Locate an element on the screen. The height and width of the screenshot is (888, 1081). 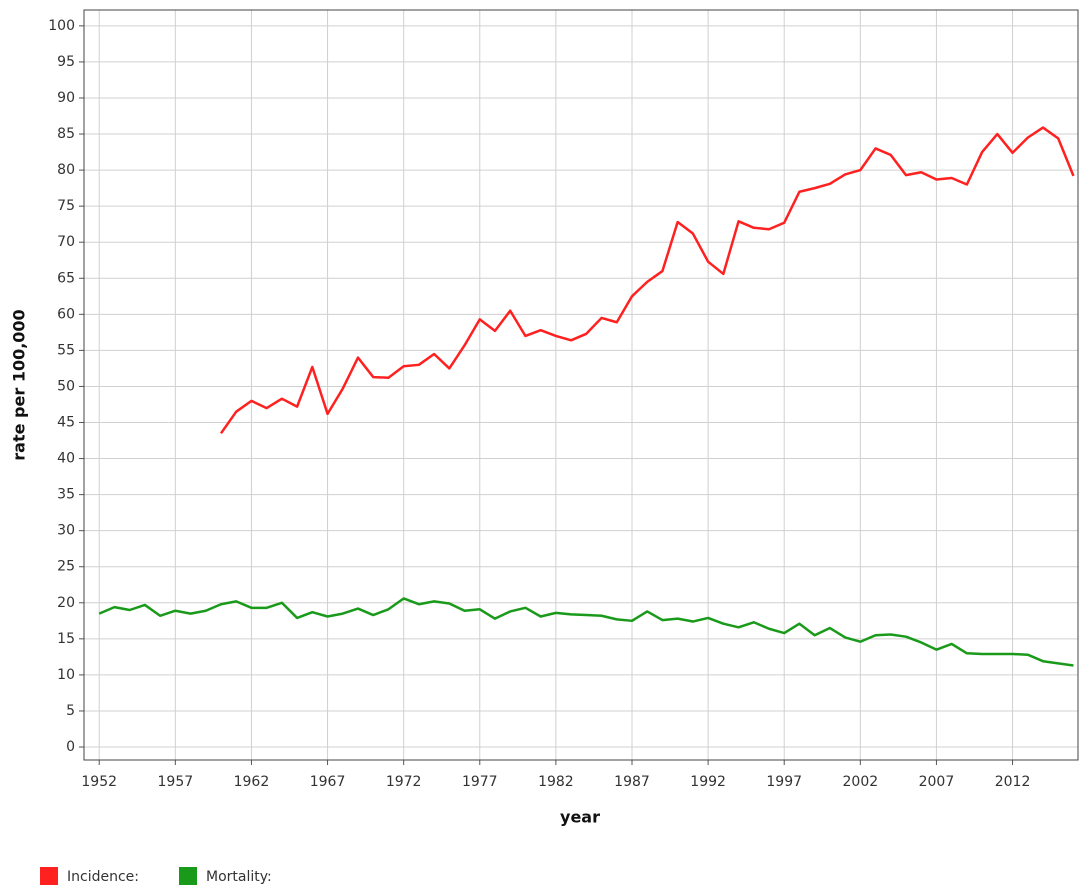
x-tick-label: 2012 is located at coordinates (1013, 782).